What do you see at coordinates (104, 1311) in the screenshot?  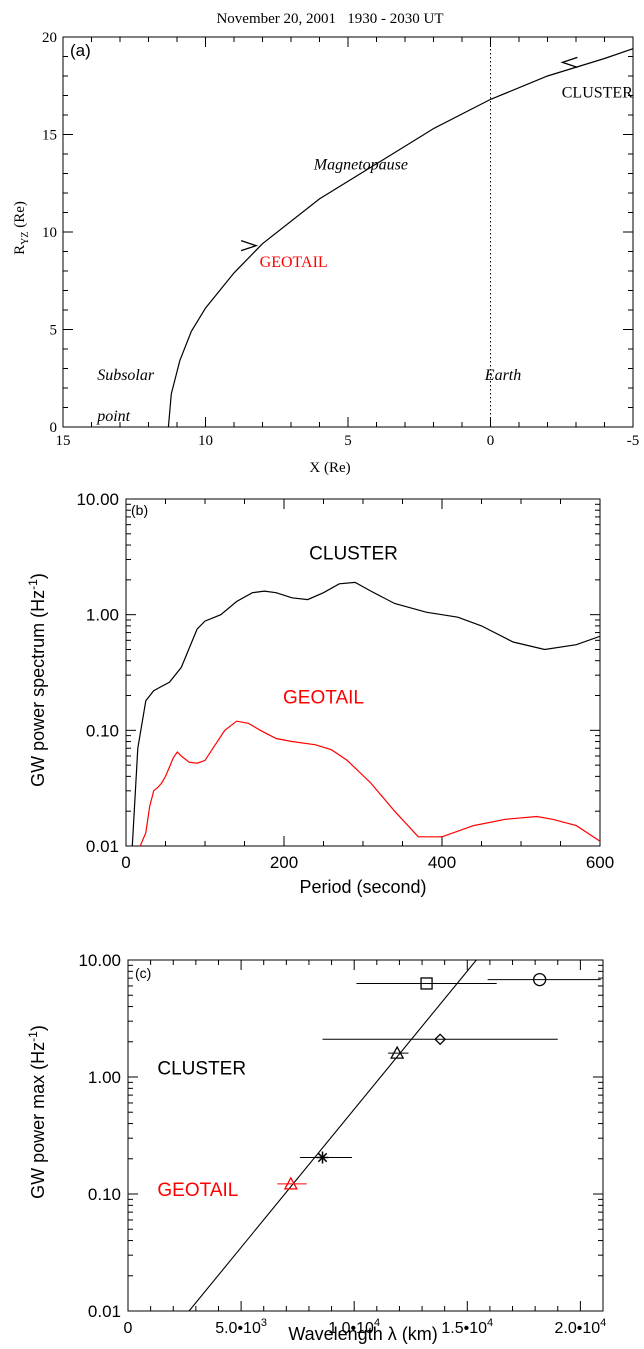 I see `panel-c-y-tick-label: 0.01` at bounding box center [104, 1311].